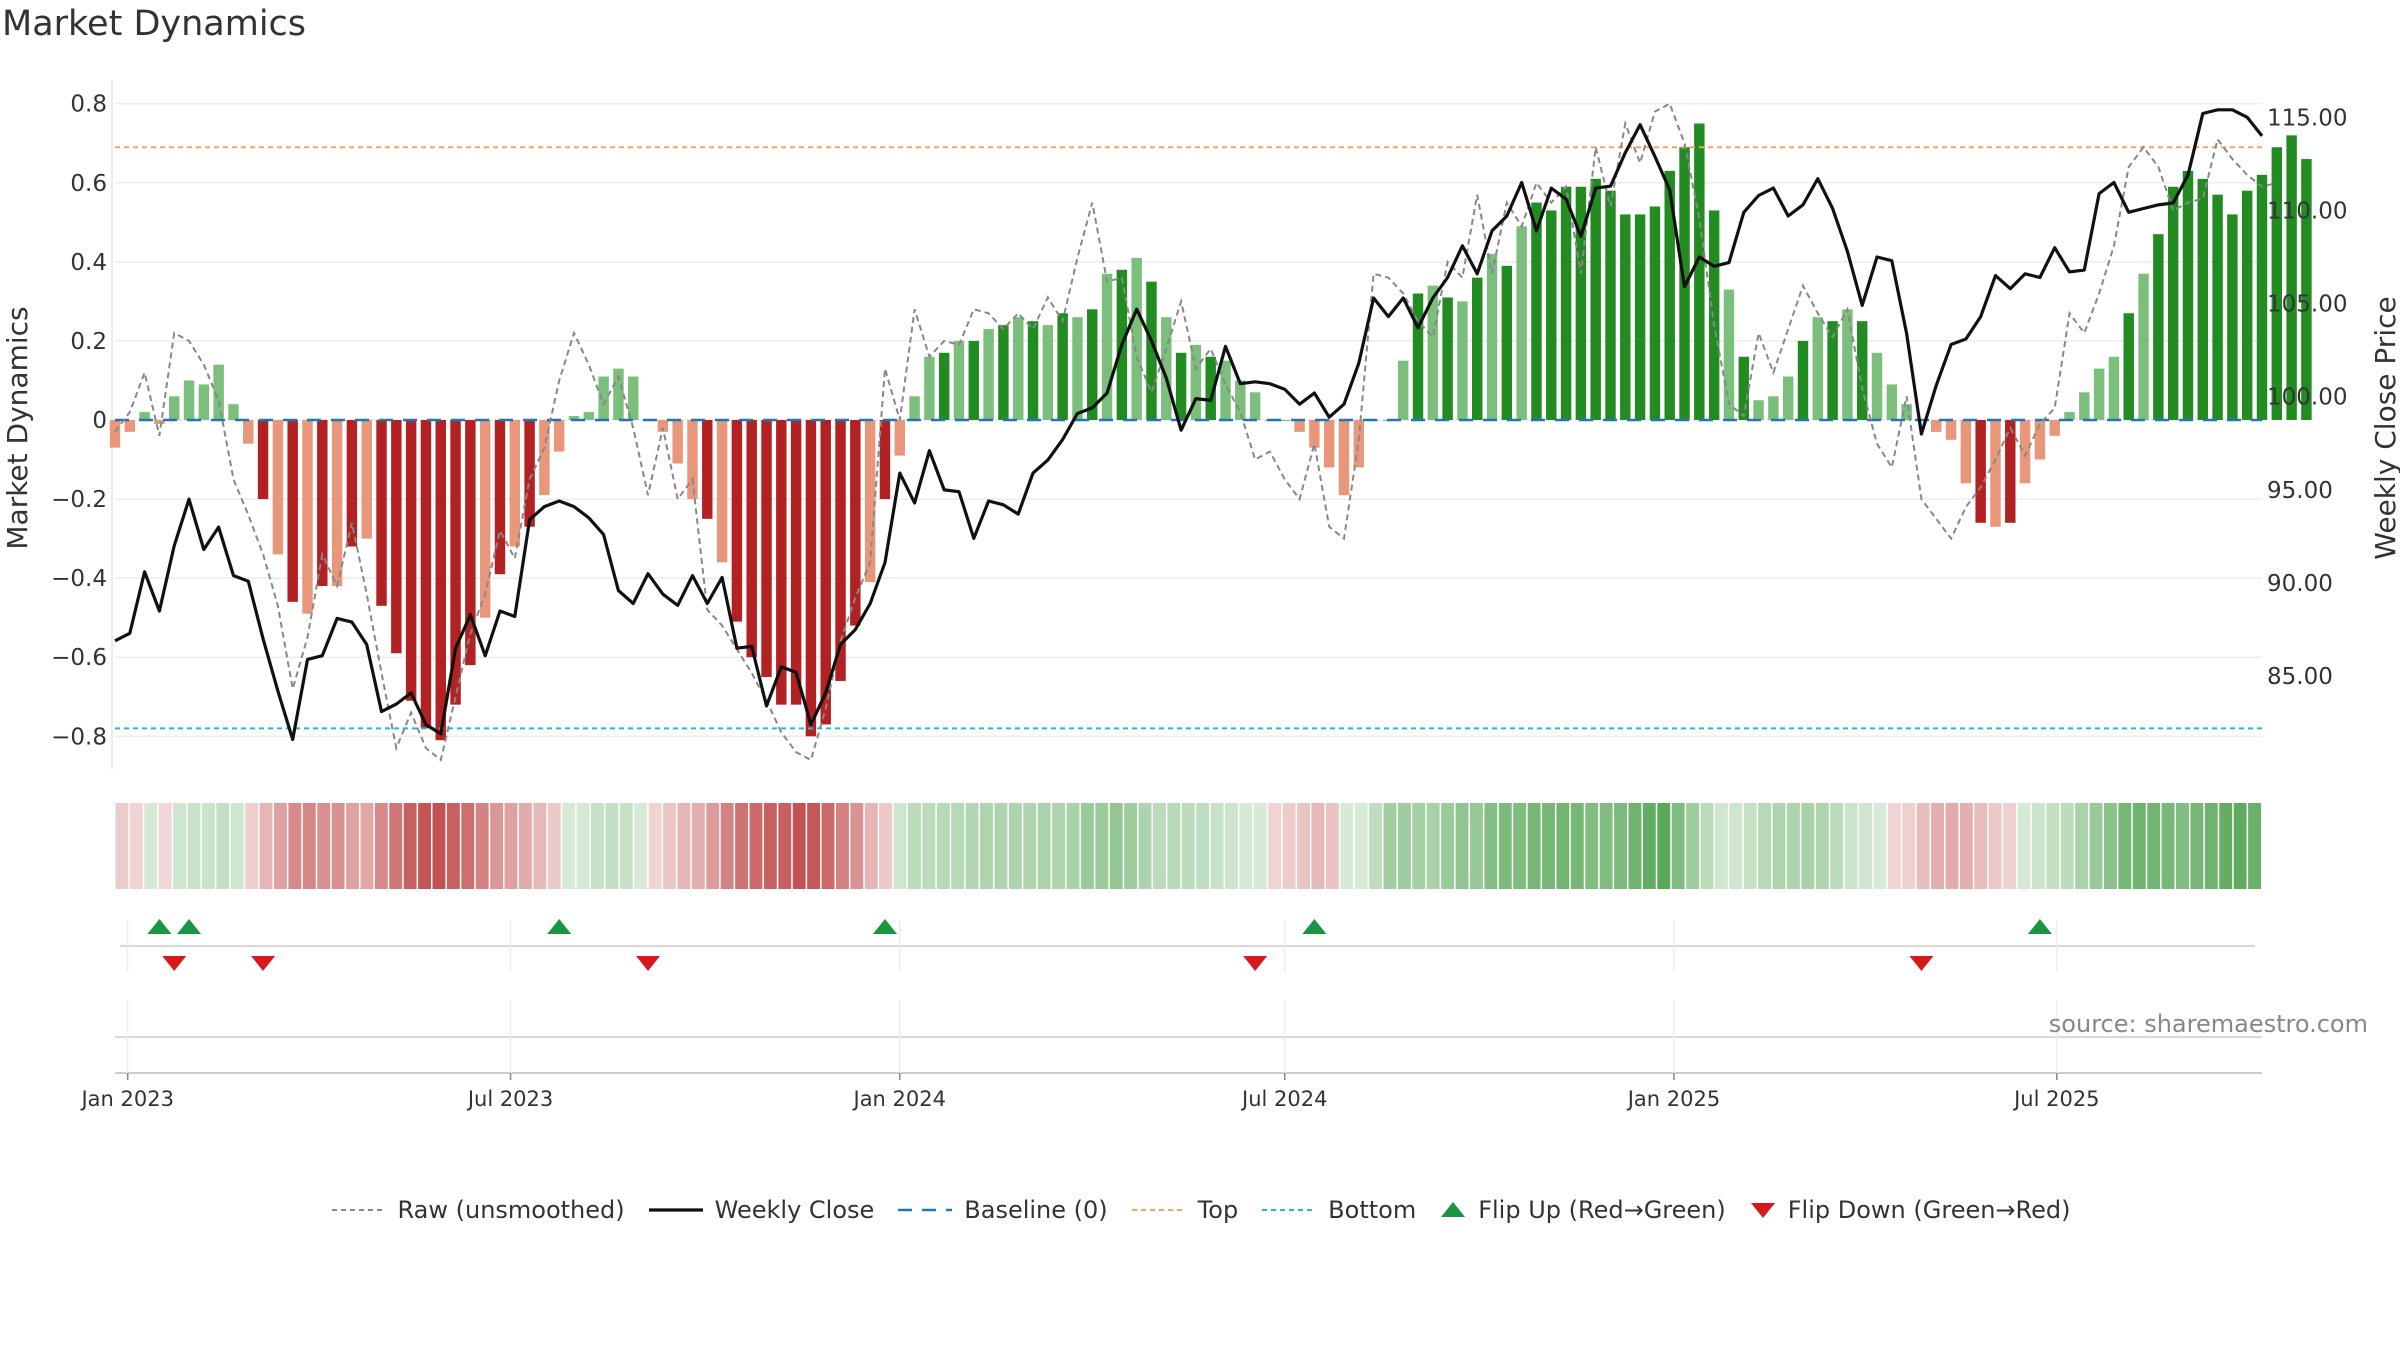 This screenshot has height=1350, width=2400. I want to click on top-legend-swatch, so click(1158, 1210).